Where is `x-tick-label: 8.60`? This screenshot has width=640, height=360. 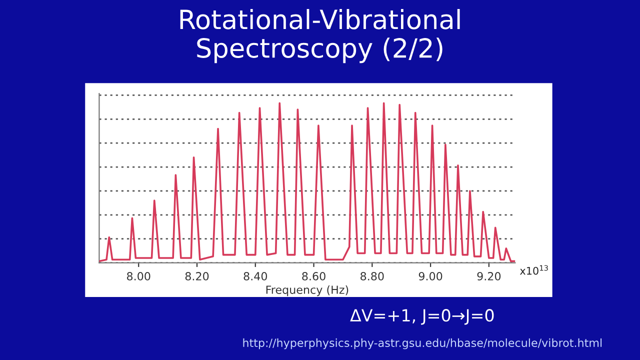 x-tick-label: 8.60 is located at coordinates (314, 276).